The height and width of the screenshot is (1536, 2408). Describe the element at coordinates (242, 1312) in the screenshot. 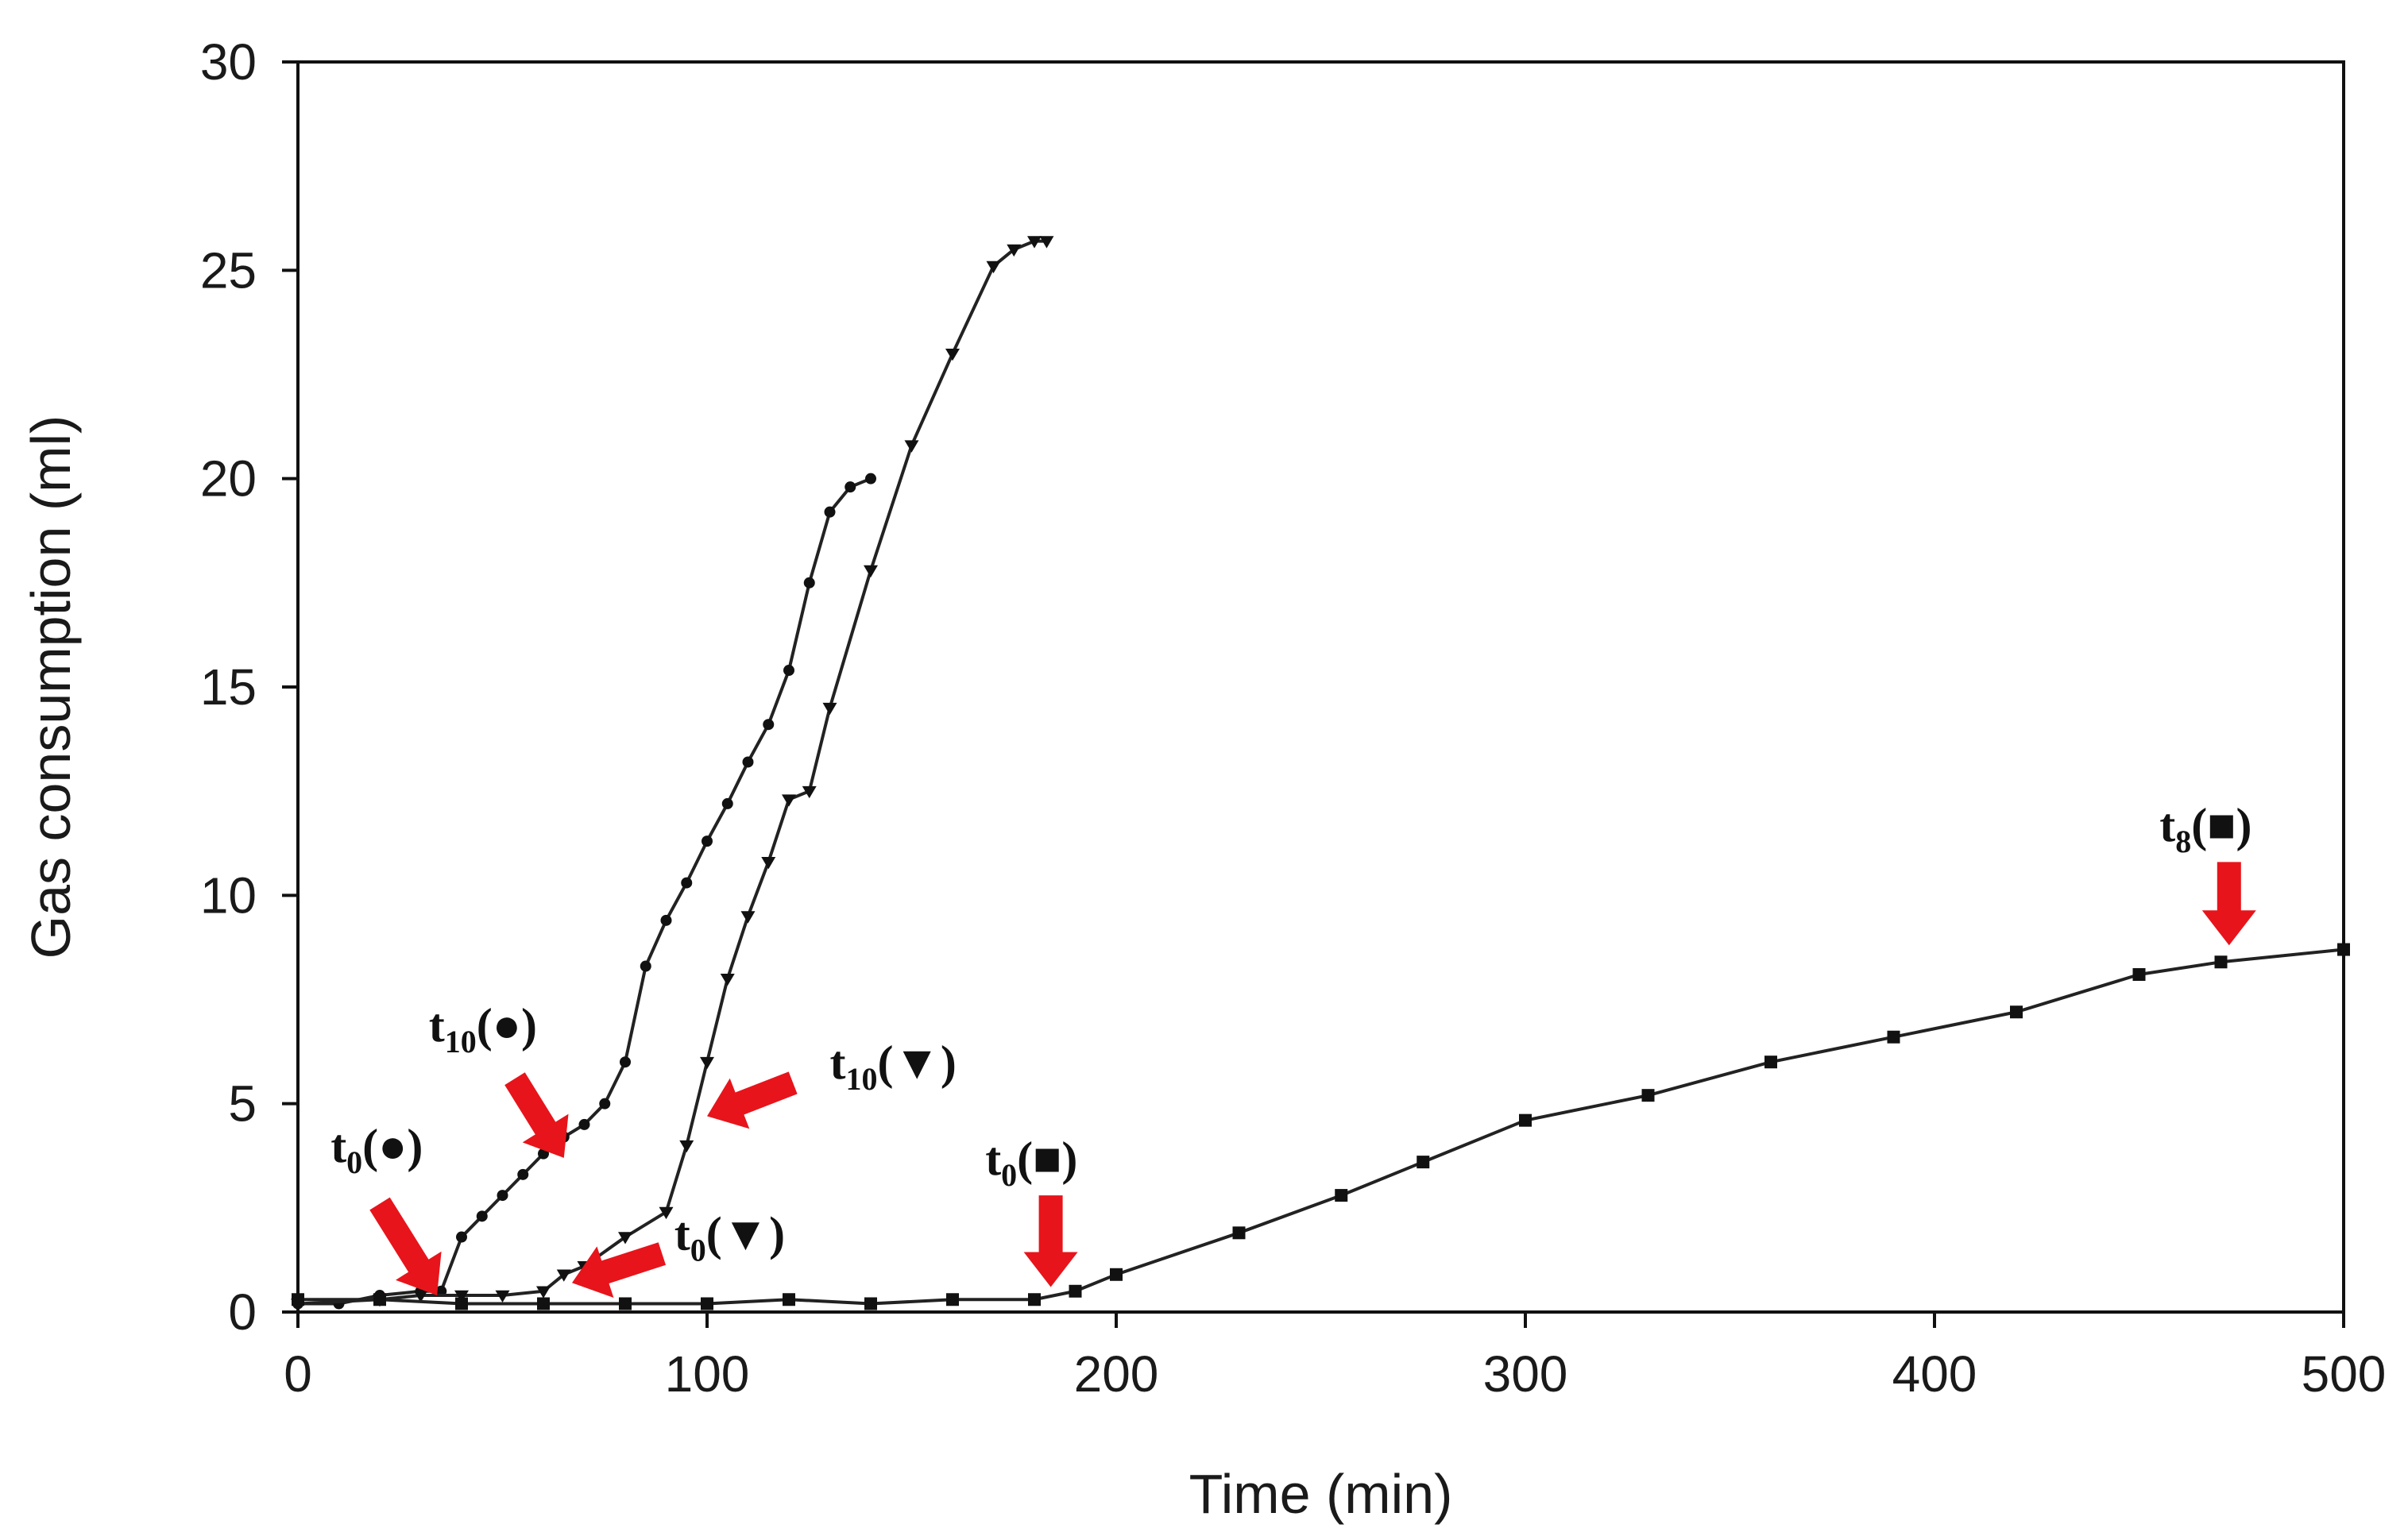

I see `y-tick-label: 0` at that location.